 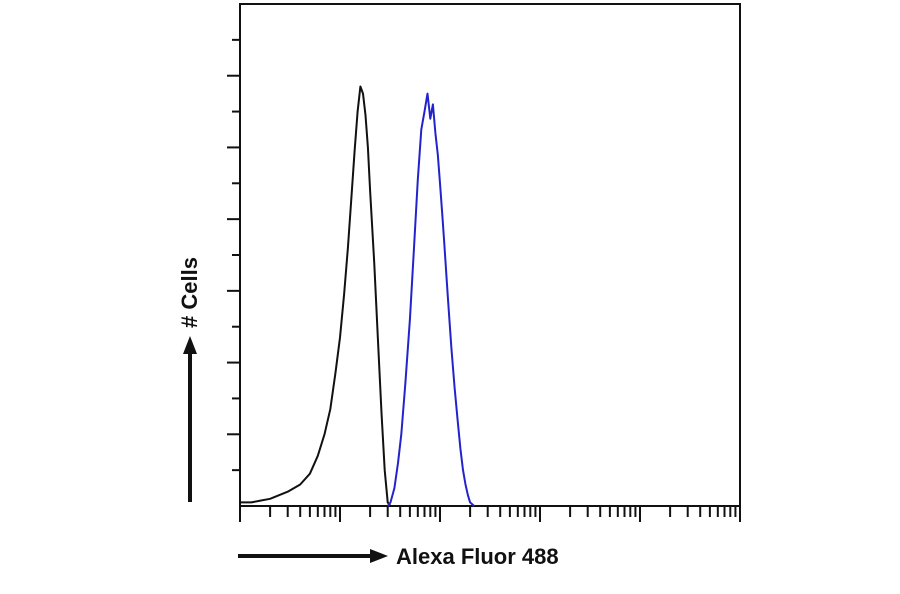 I want to click on y-axis-ticks, so click(x=233, y=255).